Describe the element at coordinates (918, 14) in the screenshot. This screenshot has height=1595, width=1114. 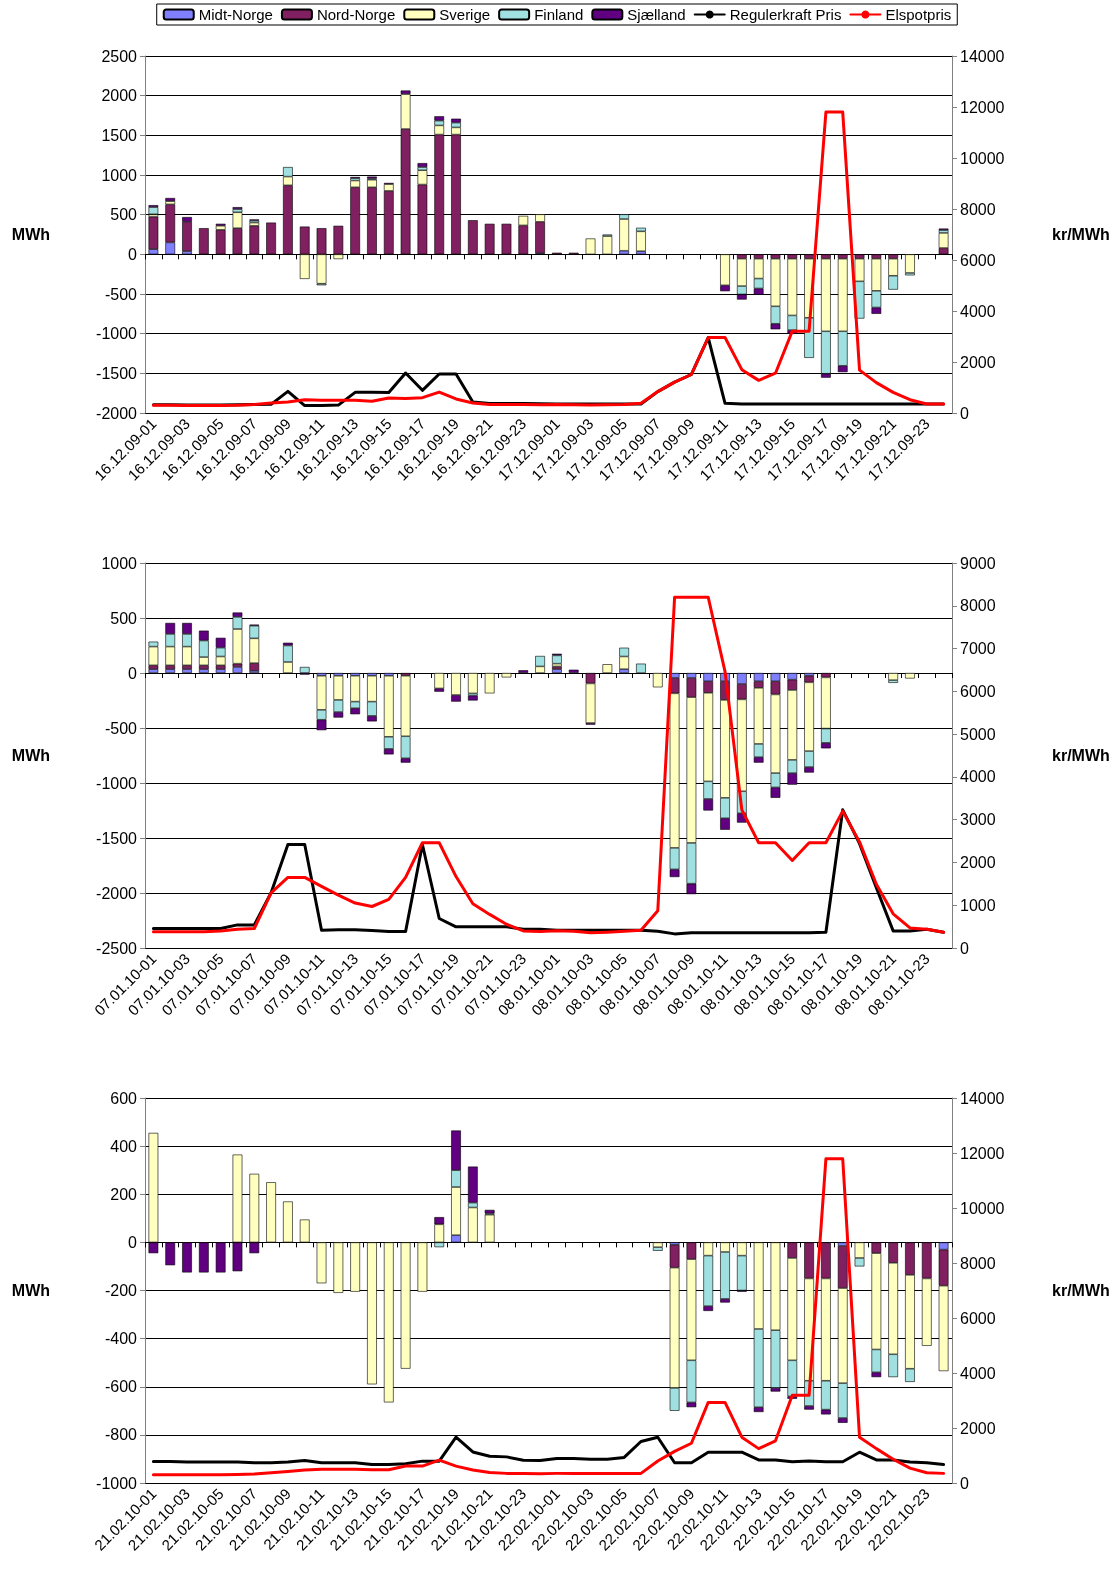
I see `legend-label: Elspotpris` at that location.